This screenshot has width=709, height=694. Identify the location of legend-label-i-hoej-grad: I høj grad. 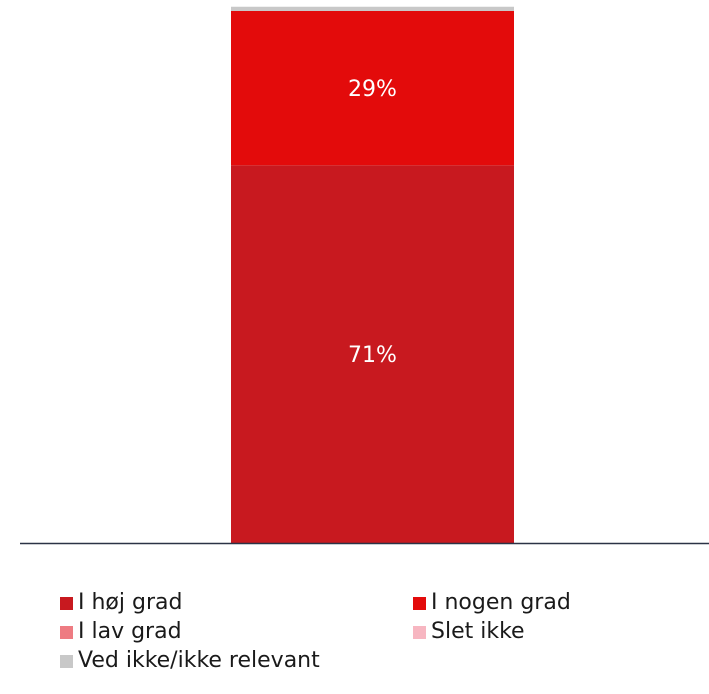
(130, 602).